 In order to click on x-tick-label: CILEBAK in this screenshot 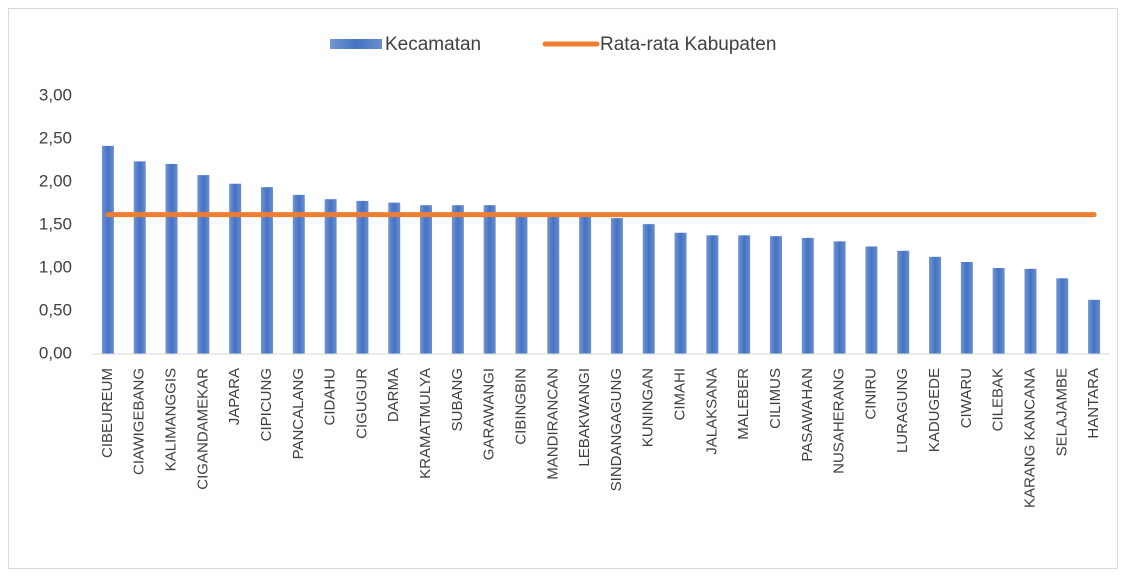, I will do `click(998, 399)`.